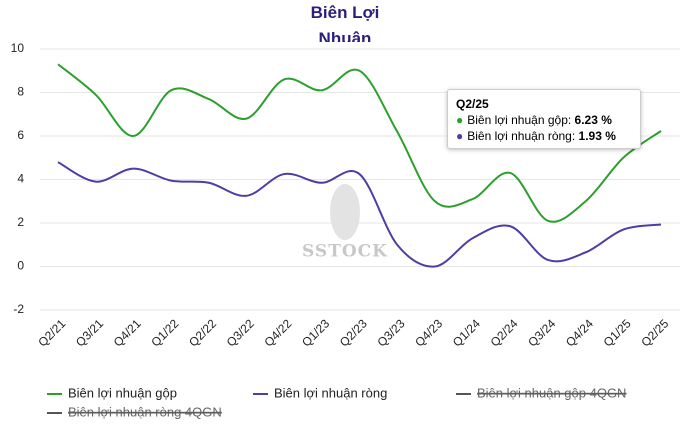 The width and height of the screenshot is (690, 443). Describe the element at coordinates (593, 120) in the screenshot. I see `tooltip-value: 6.23 %` at that location.